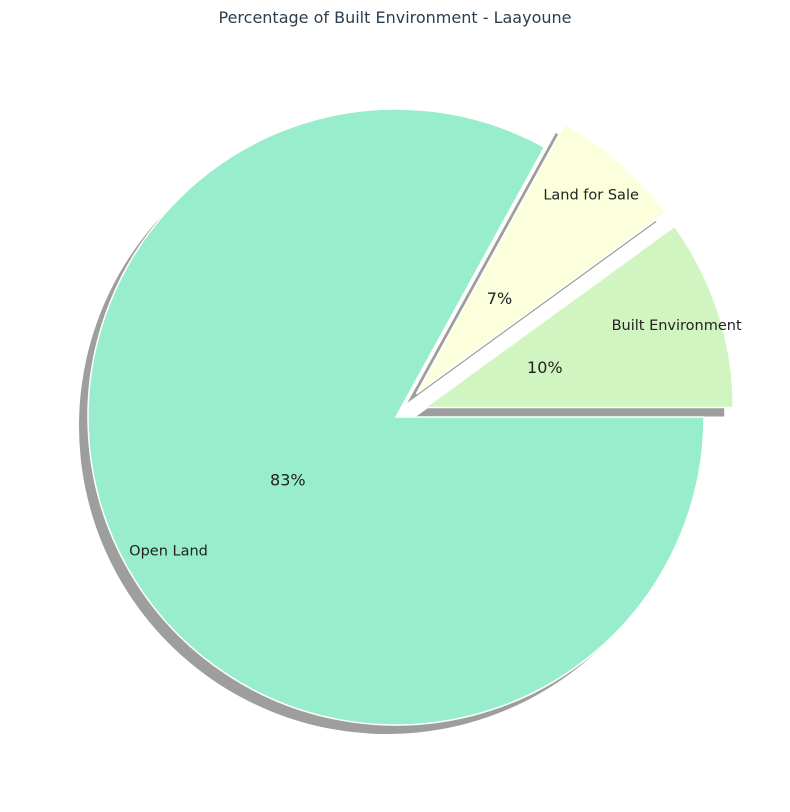  I want to click on slice-label-land-for-sale: Land for Sale, so click(591, 196).